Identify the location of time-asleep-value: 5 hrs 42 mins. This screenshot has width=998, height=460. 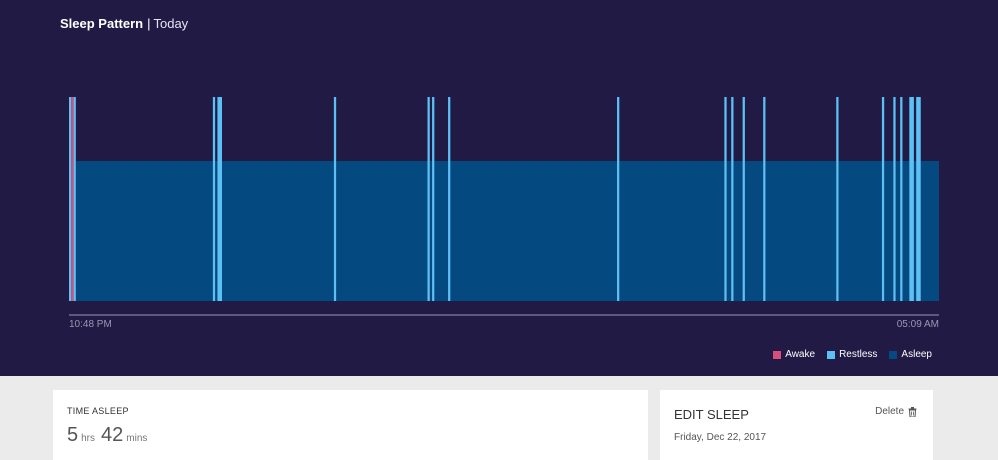
(110, 435).